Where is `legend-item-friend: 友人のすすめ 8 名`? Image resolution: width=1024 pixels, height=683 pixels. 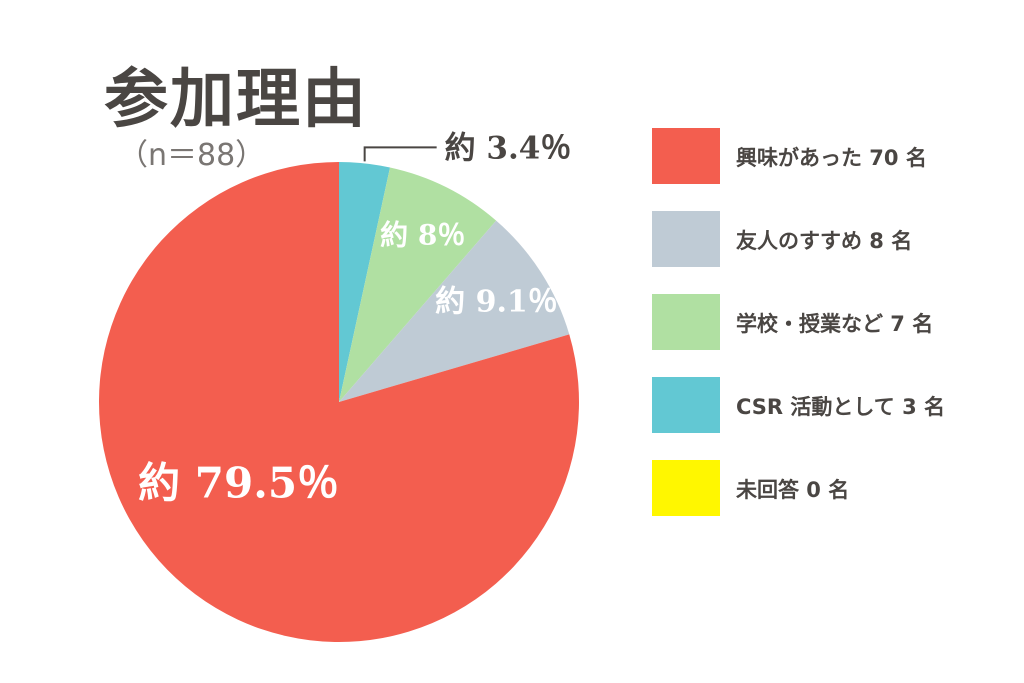 legend-item-friend: 友人のすすめ 8 名 is located at coordinates (822, 239).